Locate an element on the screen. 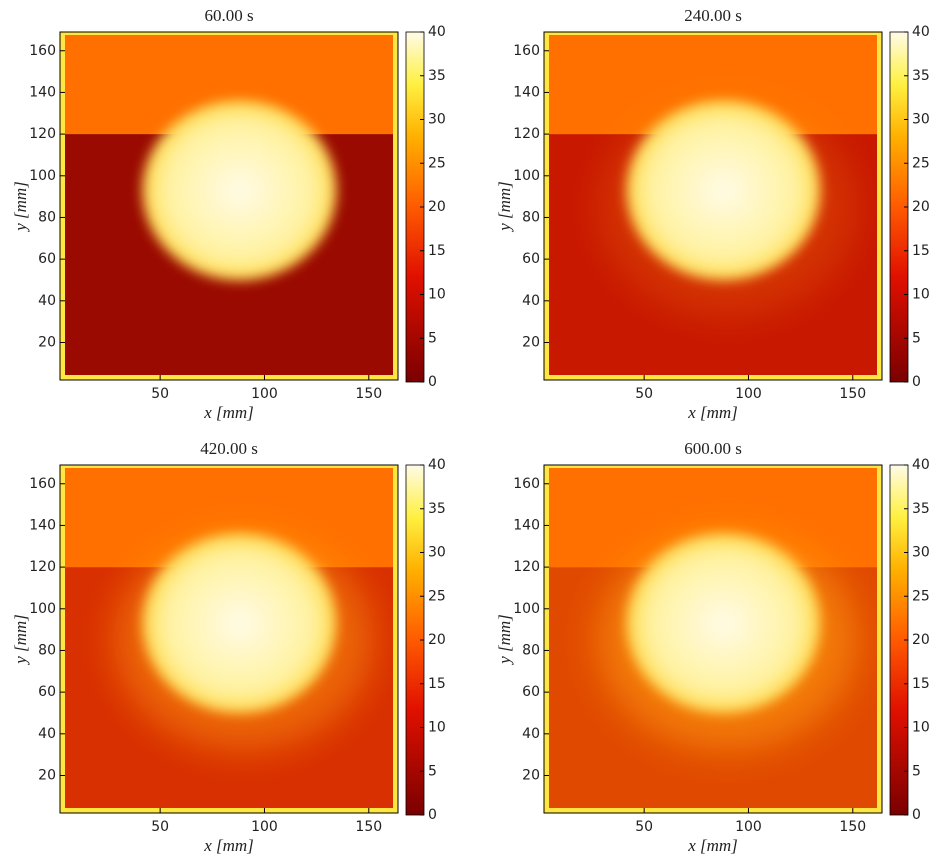  panel-title: 240.00 s is located at coordinates (713, 15).